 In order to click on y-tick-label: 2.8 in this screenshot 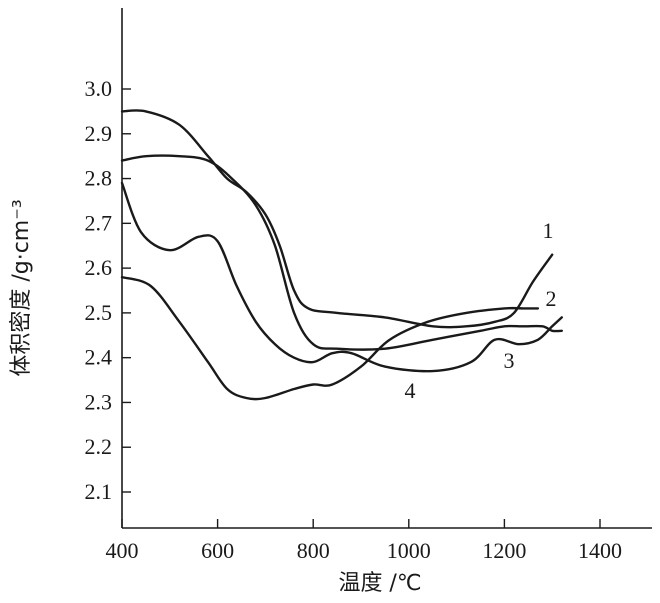, I will do `click(99, 178)`.